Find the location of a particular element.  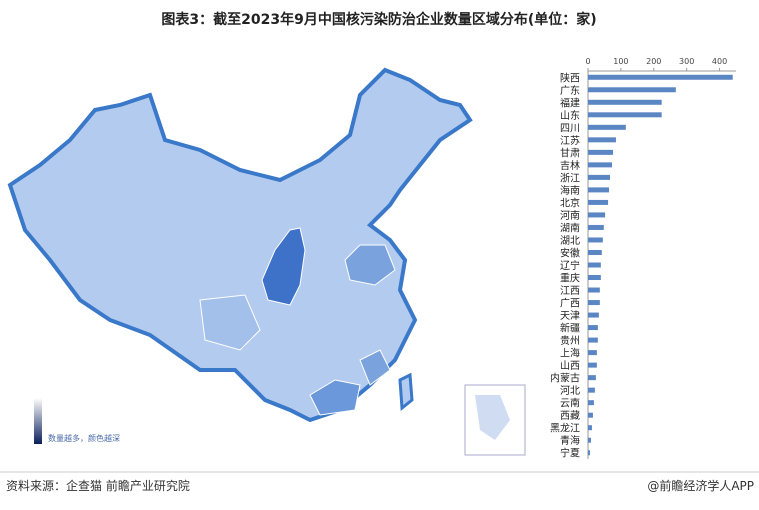

brand: @前瞻经济学人APP is located at coordinates (700, 485).